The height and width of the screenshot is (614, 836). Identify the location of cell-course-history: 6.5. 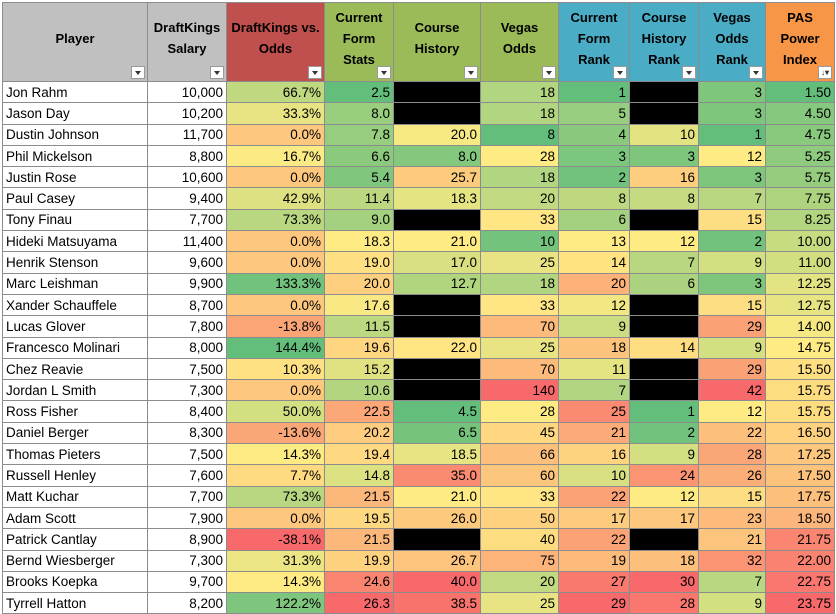
(437, 433).